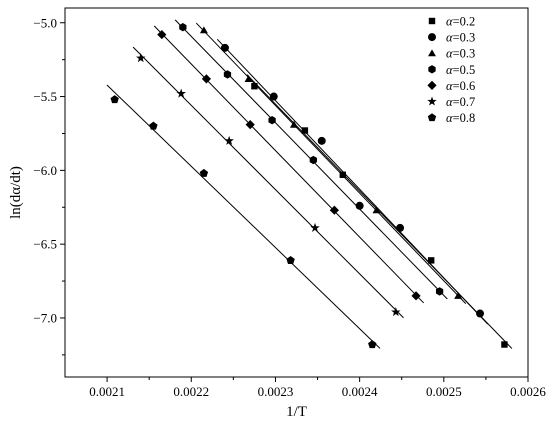 The width and height of the screenshot is (550, 431). What do you see at coordinates (276, 391) in the screenshot?
I see `x-tick-label: 0.0023` at bounding box center [276, 391].